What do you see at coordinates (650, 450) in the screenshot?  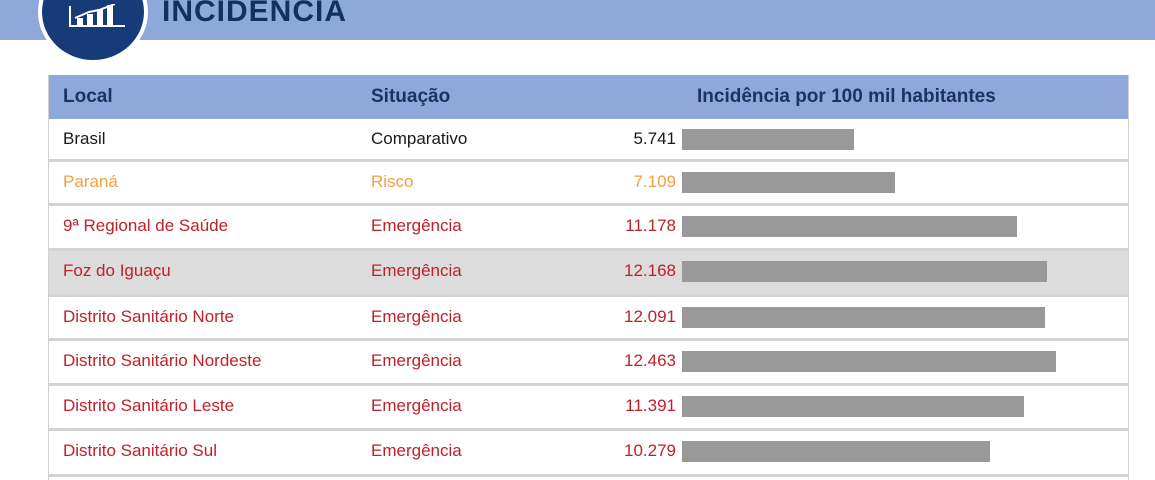 I see `data-label: 10.279` at bounding box center [650, 450].